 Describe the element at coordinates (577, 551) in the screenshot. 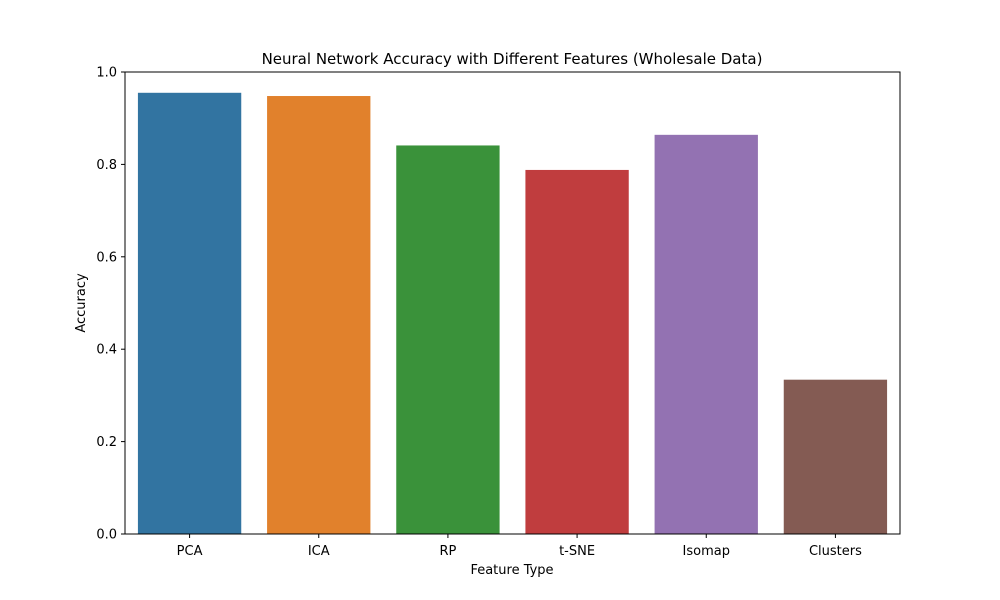

I see `x-tick-label: t-SNE` at that location.